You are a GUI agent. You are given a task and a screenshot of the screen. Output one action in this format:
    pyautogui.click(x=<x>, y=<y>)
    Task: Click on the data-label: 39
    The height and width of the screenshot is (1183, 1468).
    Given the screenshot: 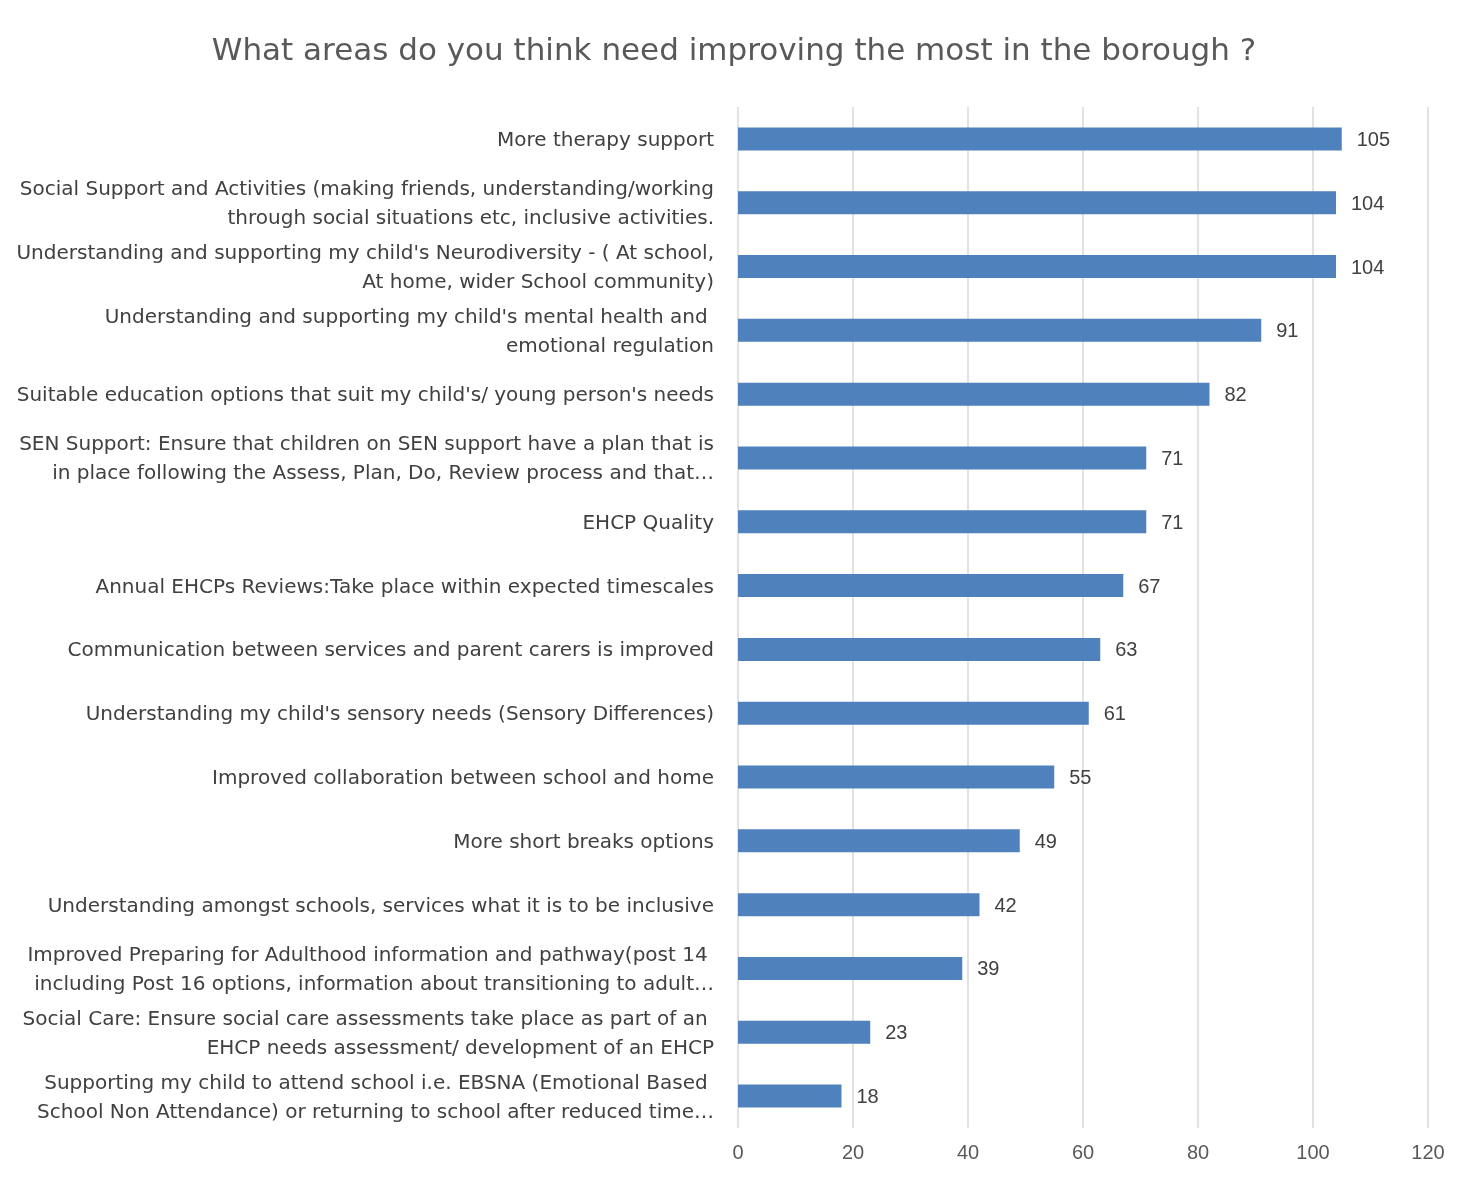 What is the action you would take?
    pyautogui.click(x=988, y=968)
    